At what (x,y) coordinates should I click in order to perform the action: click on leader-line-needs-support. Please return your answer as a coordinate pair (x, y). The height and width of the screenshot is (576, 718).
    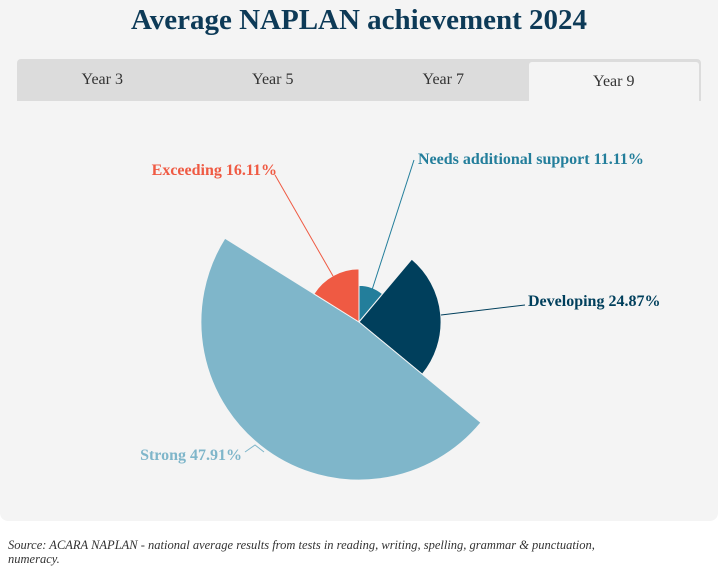
    Looking at the image, I should click on (393, 225).